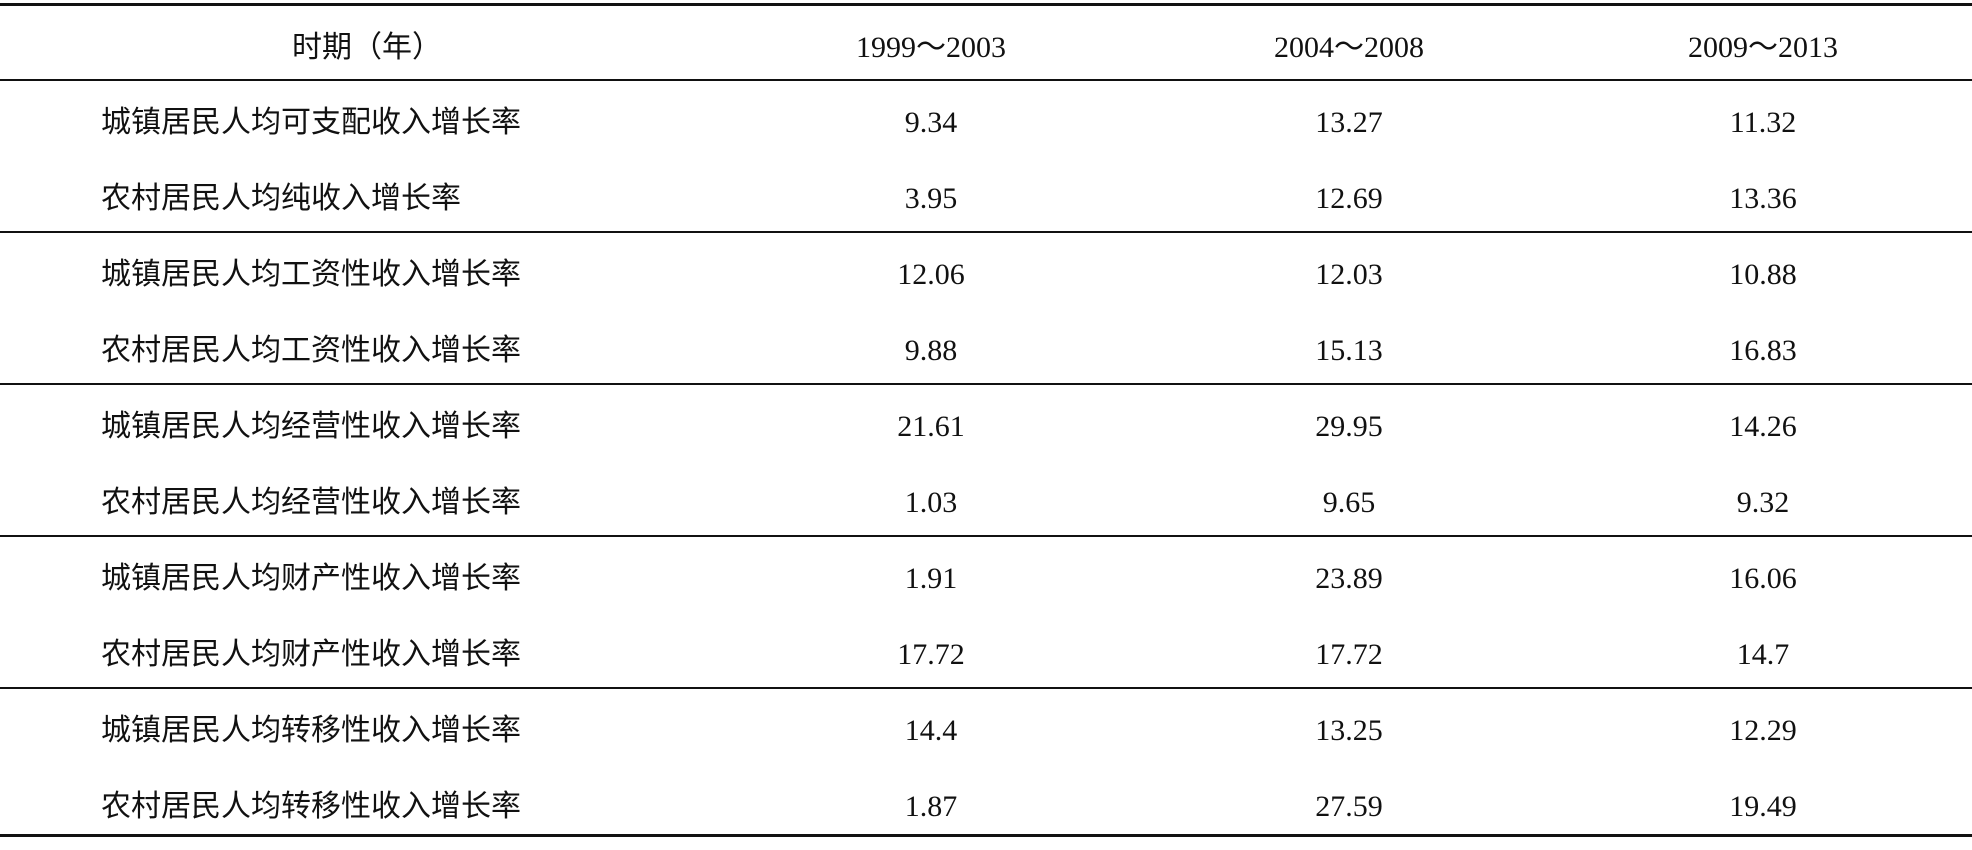 This screenshot has height=850, width=1972. I want to click on value-cell: 12.29, so click(1763, 730).